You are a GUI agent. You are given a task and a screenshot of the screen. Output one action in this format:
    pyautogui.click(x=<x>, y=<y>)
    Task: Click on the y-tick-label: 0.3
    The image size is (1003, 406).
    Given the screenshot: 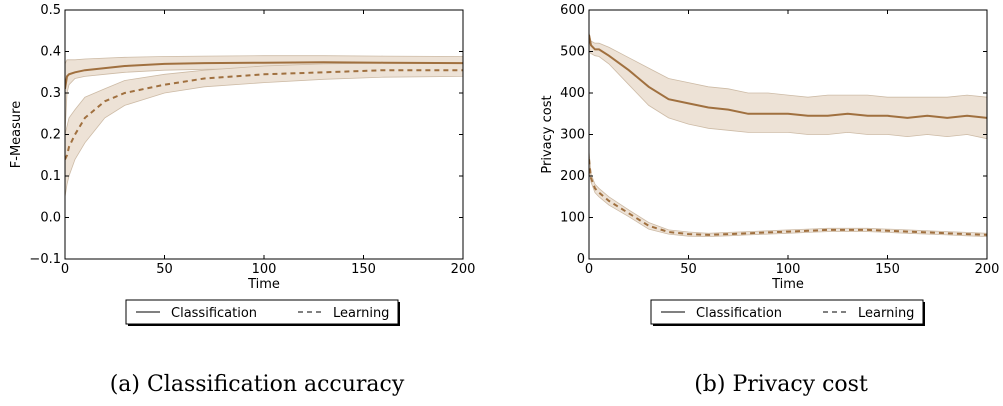 What is the action you would take?
    pyautogui.click(x=50, y=93)
    